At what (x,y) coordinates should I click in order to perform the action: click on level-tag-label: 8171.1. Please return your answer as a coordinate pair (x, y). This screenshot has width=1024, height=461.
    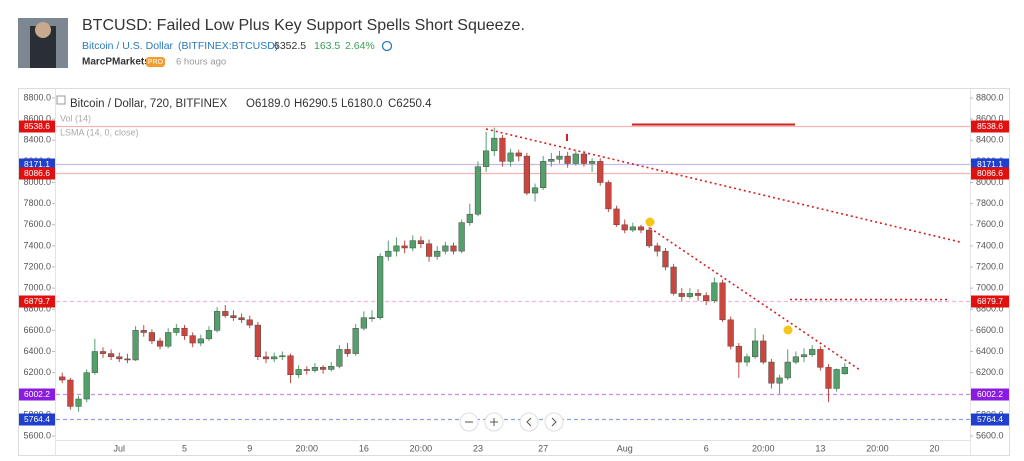
    Looking at the image, I should click on (37, 164).